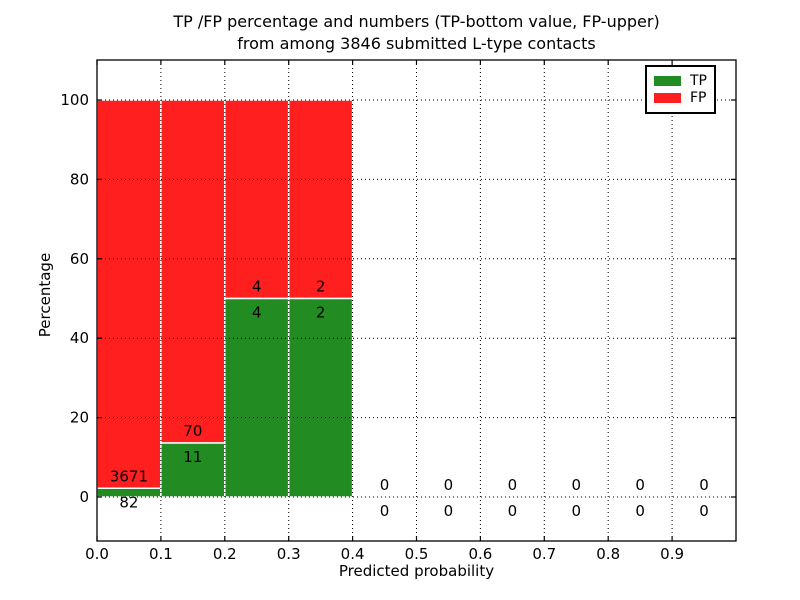 This screenshot has height=600, width=800. I want to click on y-tick-label: 60, so click(79, 259).